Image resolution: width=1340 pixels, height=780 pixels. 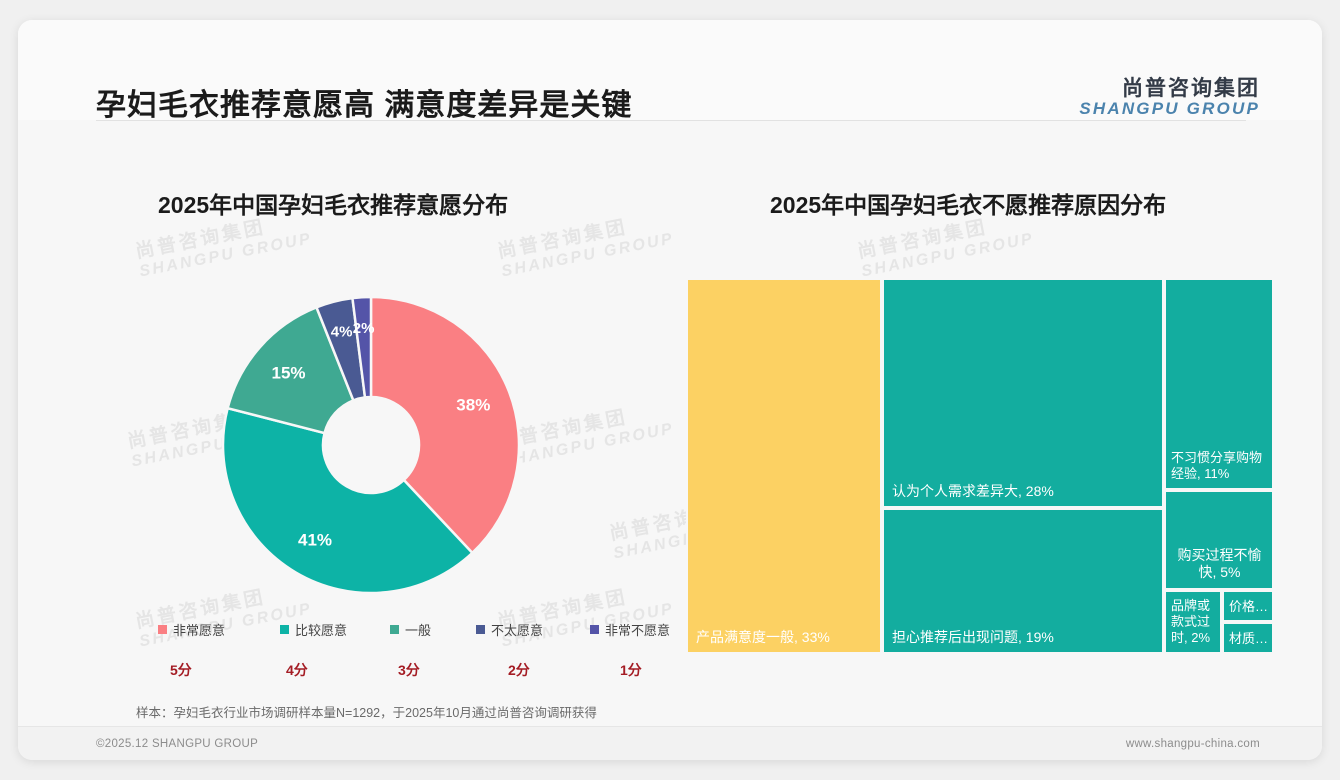 What do you see at coordinates (631, 670) in the screenshot?
I see `score-label: 1分` at bounding box center [631, 670].